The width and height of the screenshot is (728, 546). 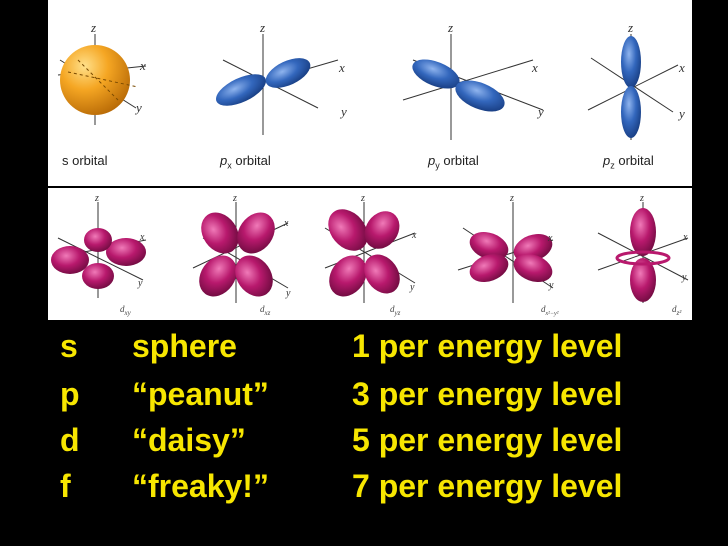 I want to click on s-orbital-label: s orbital, so click(x=85, y=160).